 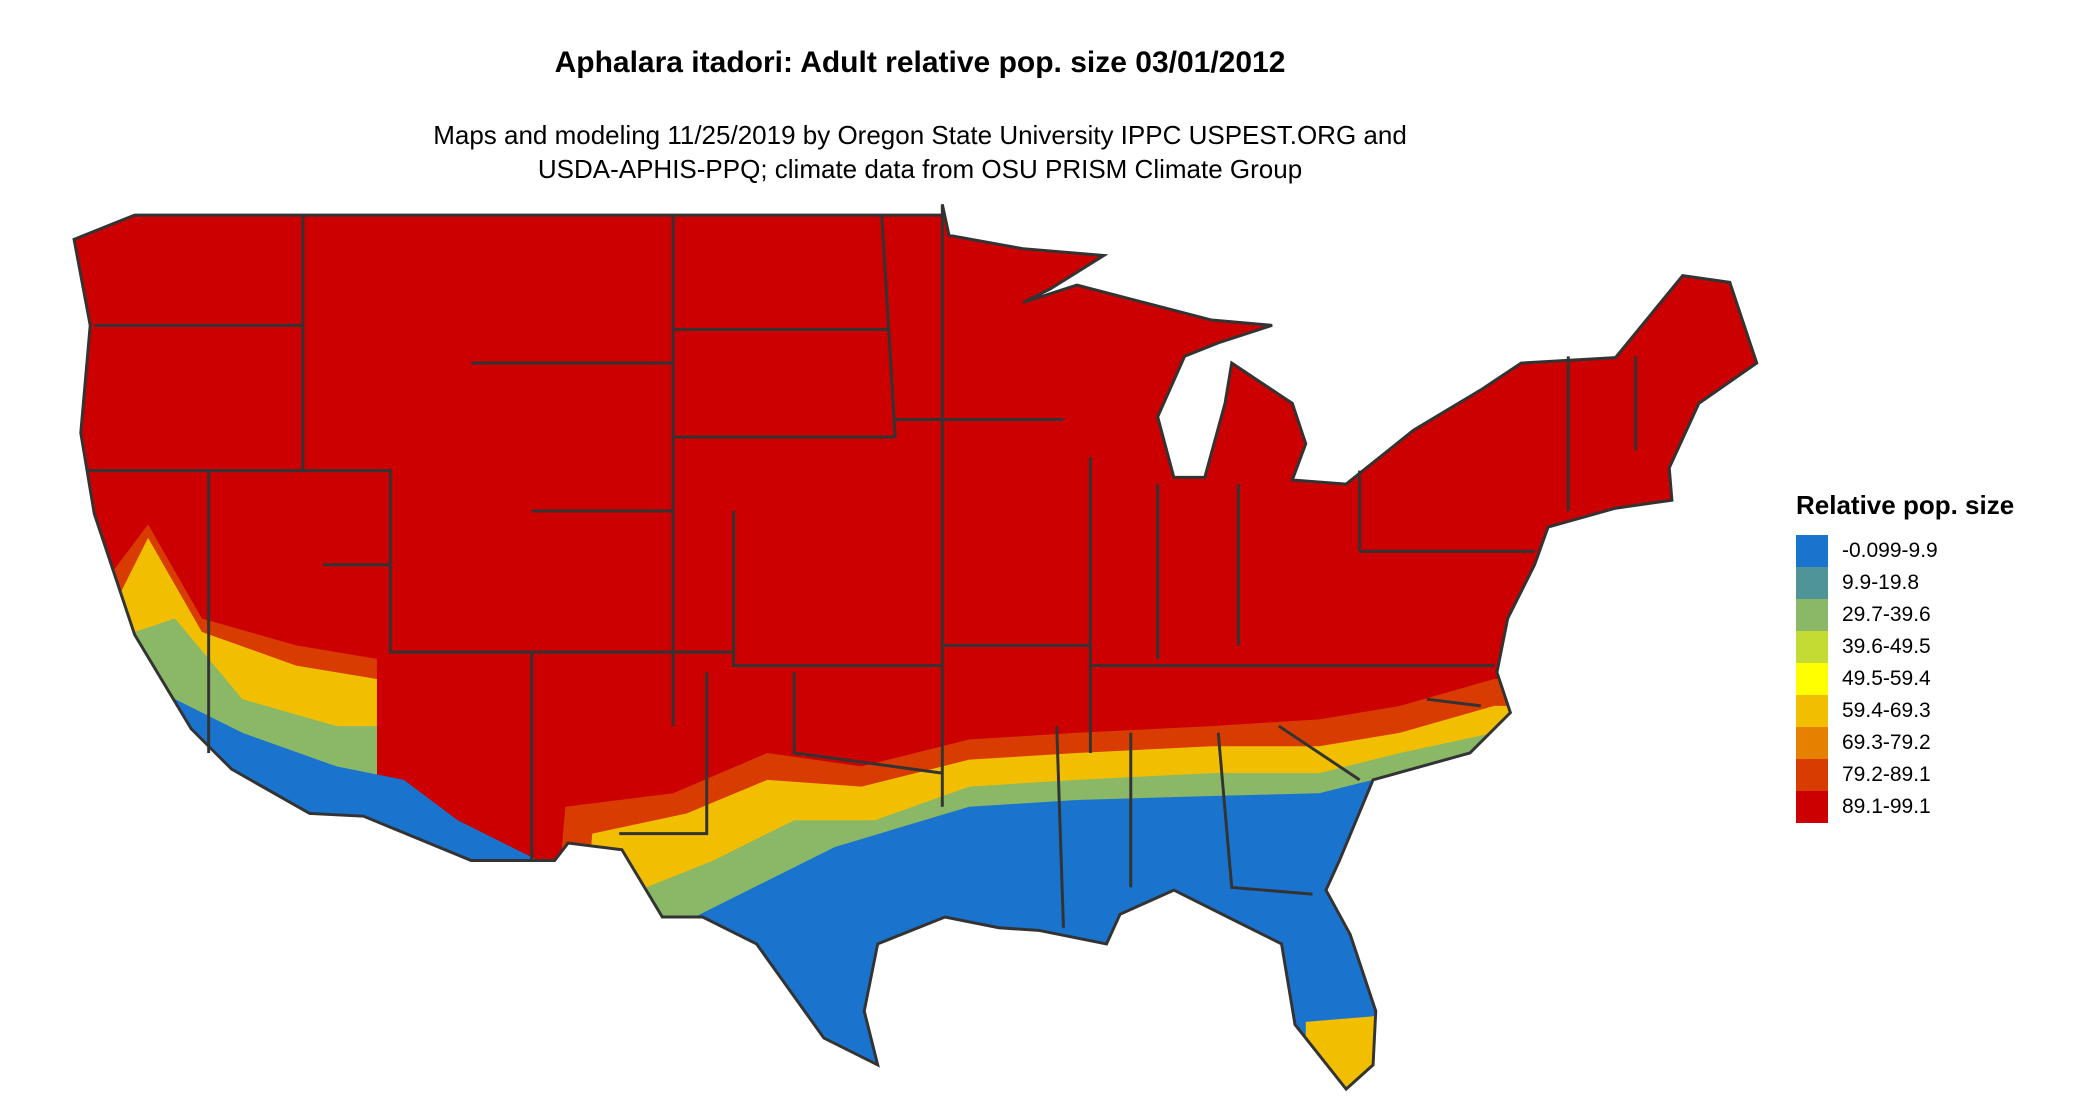 What do you see at coordinates (1886, 774) in the screenshot?
I see `legend-label: 79.2-89.1` at bounding box center [1886, 774].